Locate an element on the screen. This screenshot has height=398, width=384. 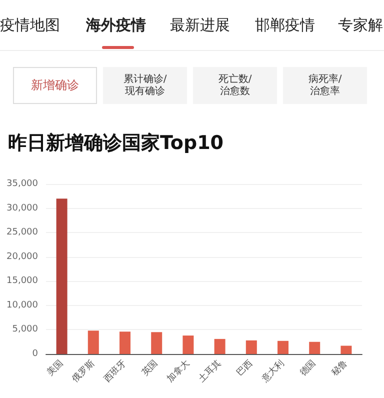
x-tick-label: 英国 is located at coordinates (150, 368).